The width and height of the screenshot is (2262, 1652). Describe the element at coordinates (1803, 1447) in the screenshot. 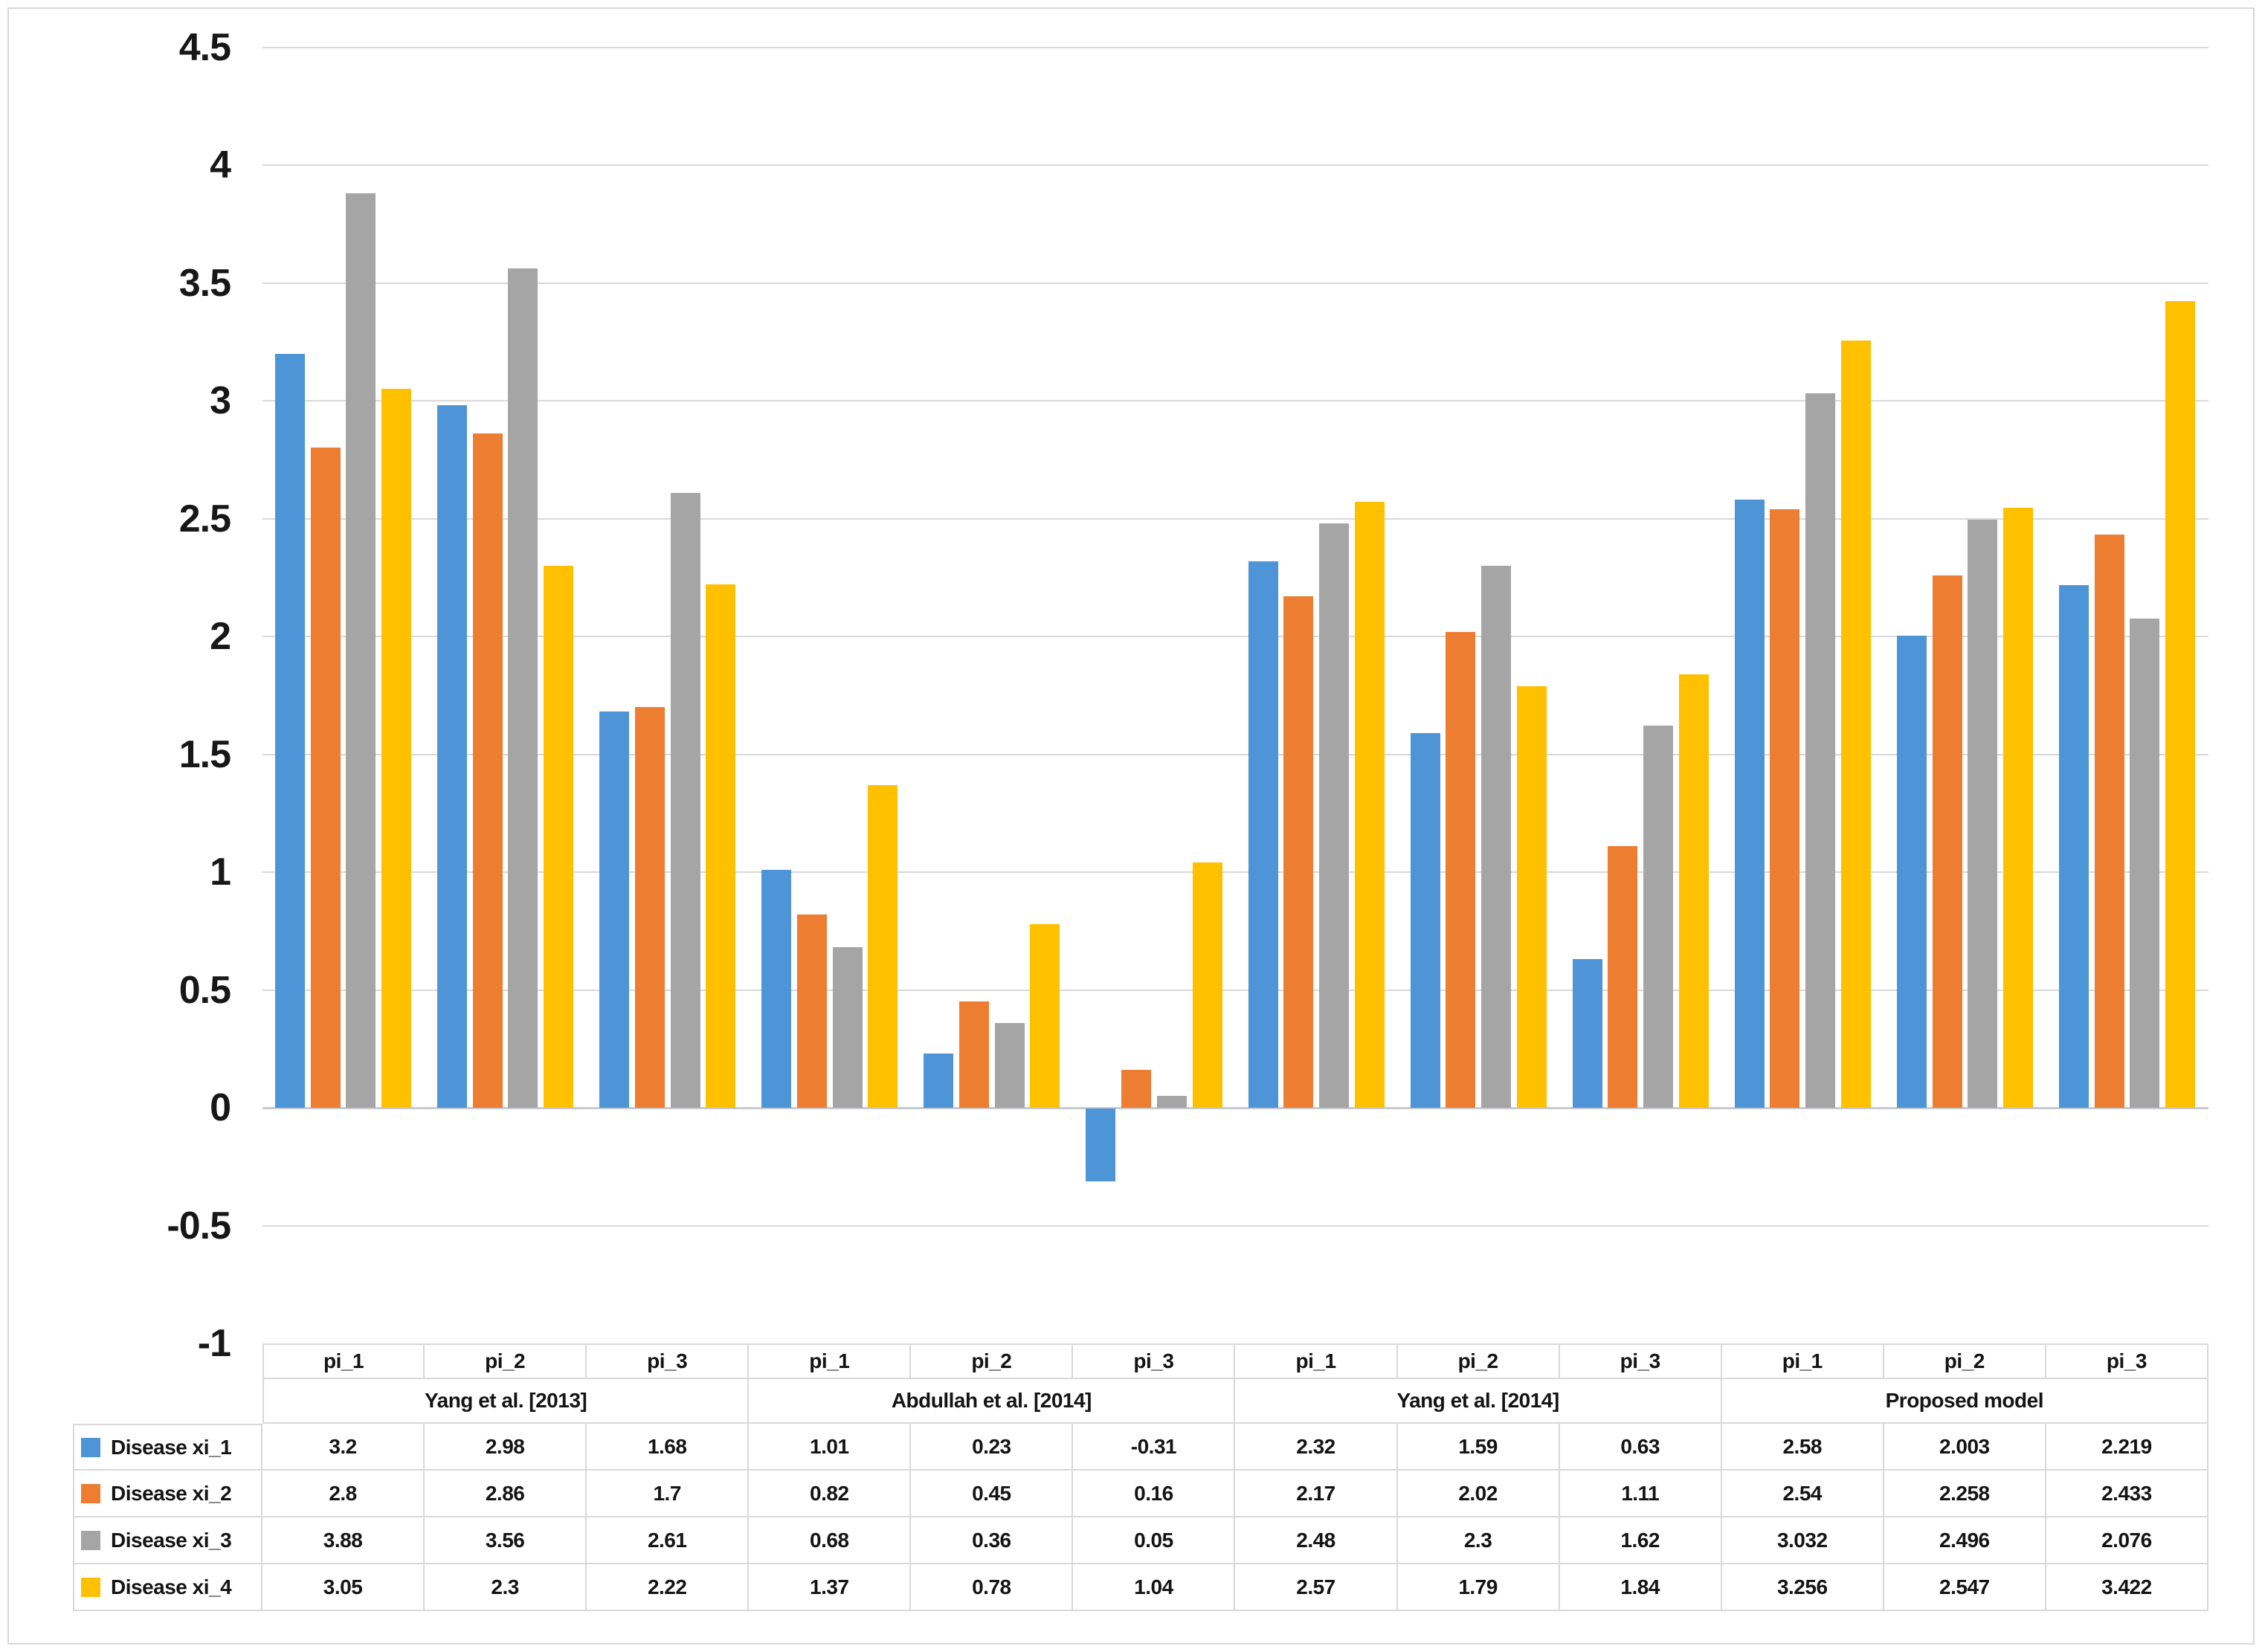

I see `value-cell: 2.58` at that location.